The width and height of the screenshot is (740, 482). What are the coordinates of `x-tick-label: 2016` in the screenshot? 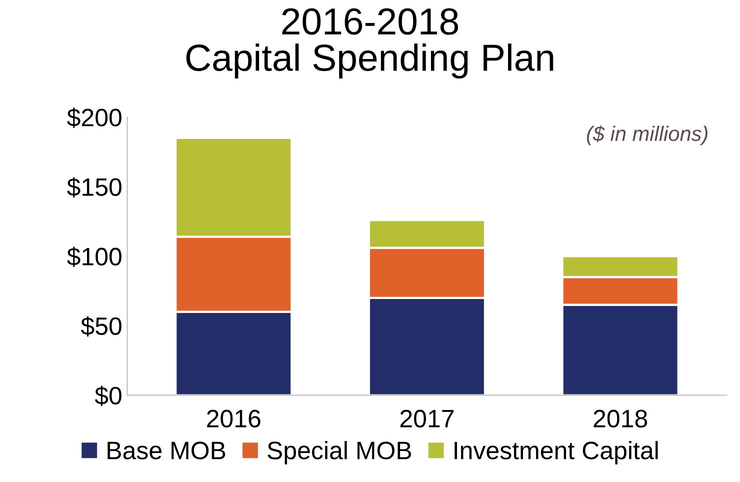 It's located at (233, 419).